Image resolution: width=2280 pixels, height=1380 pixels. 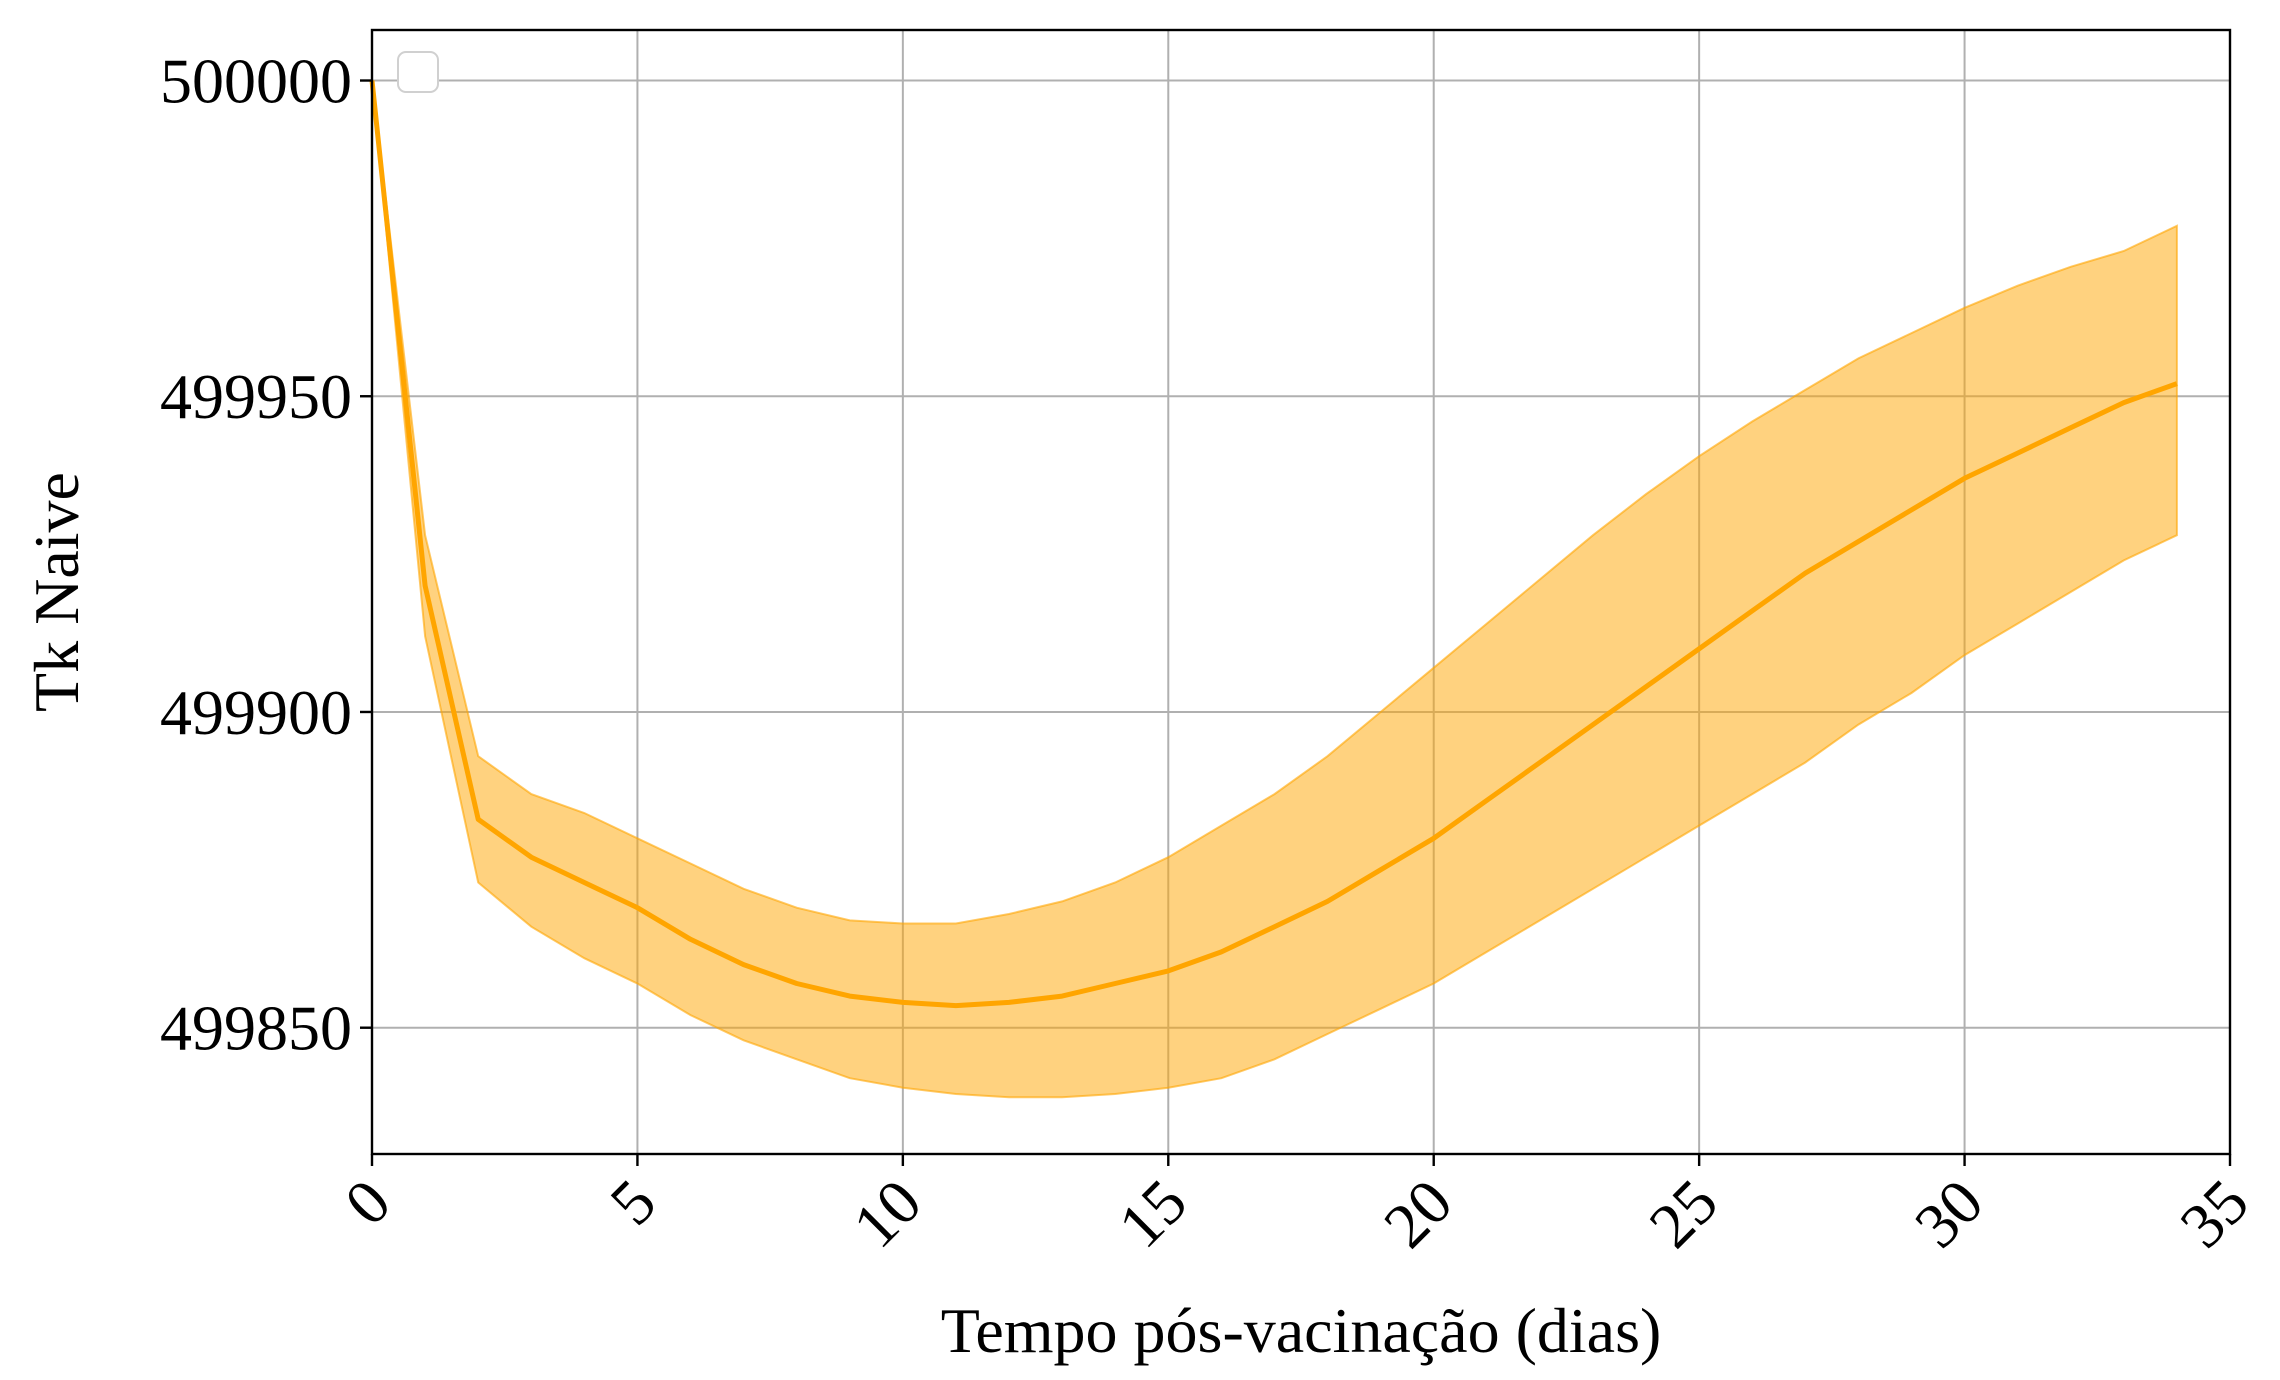 What do you see at coordinates (256, 81) in the screenshot?
I see `y-tick-label: 500000` at bounding box center [256, 81].